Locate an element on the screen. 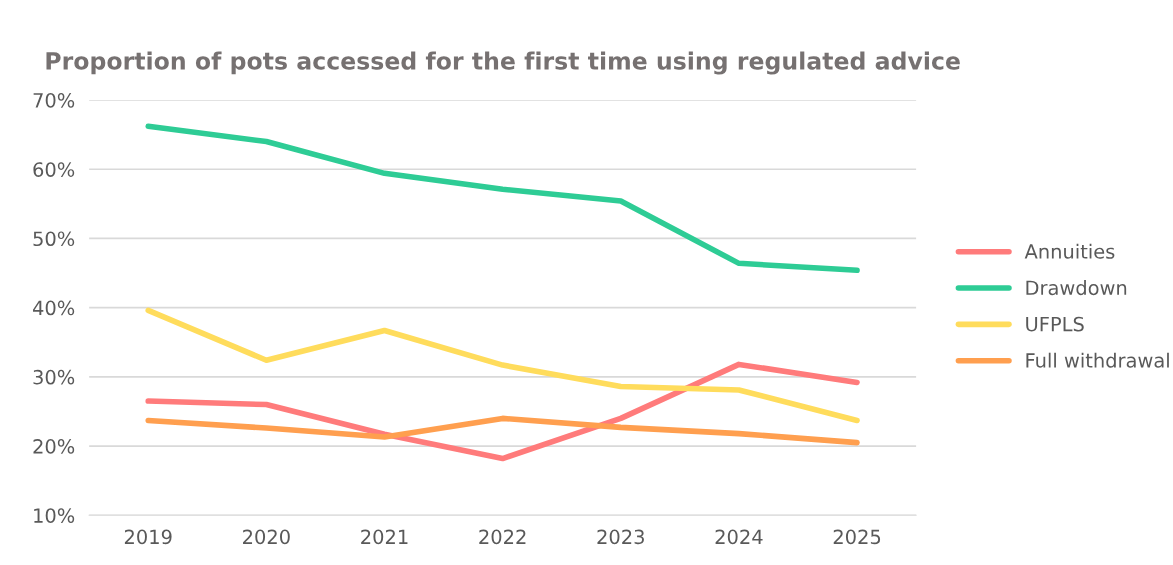 The height and width of the screenshot is (565, 1173). legend-label: Drawdown is located at coordinates (1076, 288).